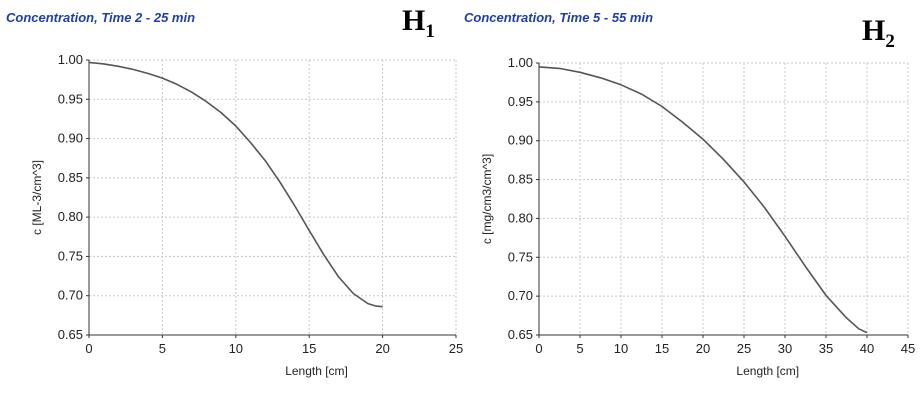  Describe the element at coordinates (37, 197) in the screenshot. I see `y-axis-label: c [ML-3/cm^3]` at that location.